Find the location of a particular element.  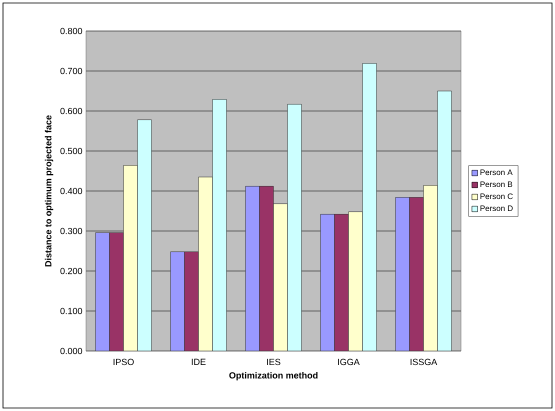

y-tick-label: 0.800 is located at coordinates (71, 31).